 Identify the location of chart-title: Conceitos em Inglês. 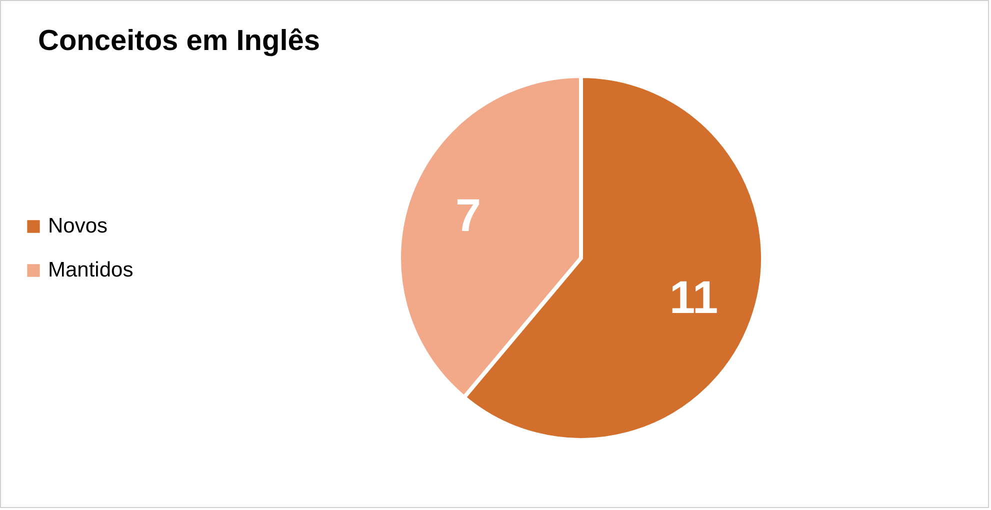
(179, 41).